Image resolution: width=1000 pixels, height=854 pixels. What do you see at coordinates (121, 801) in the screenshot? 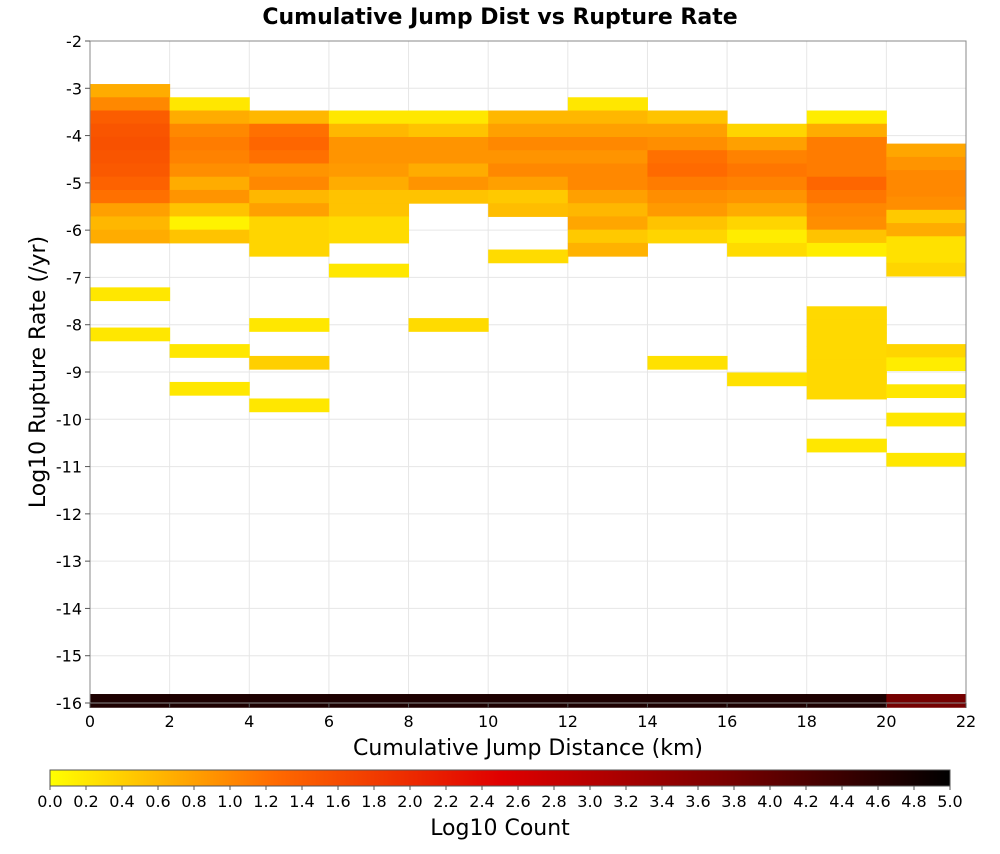
I see `colorbar-tick-label: 0.4` at bounding box center [121, 801].